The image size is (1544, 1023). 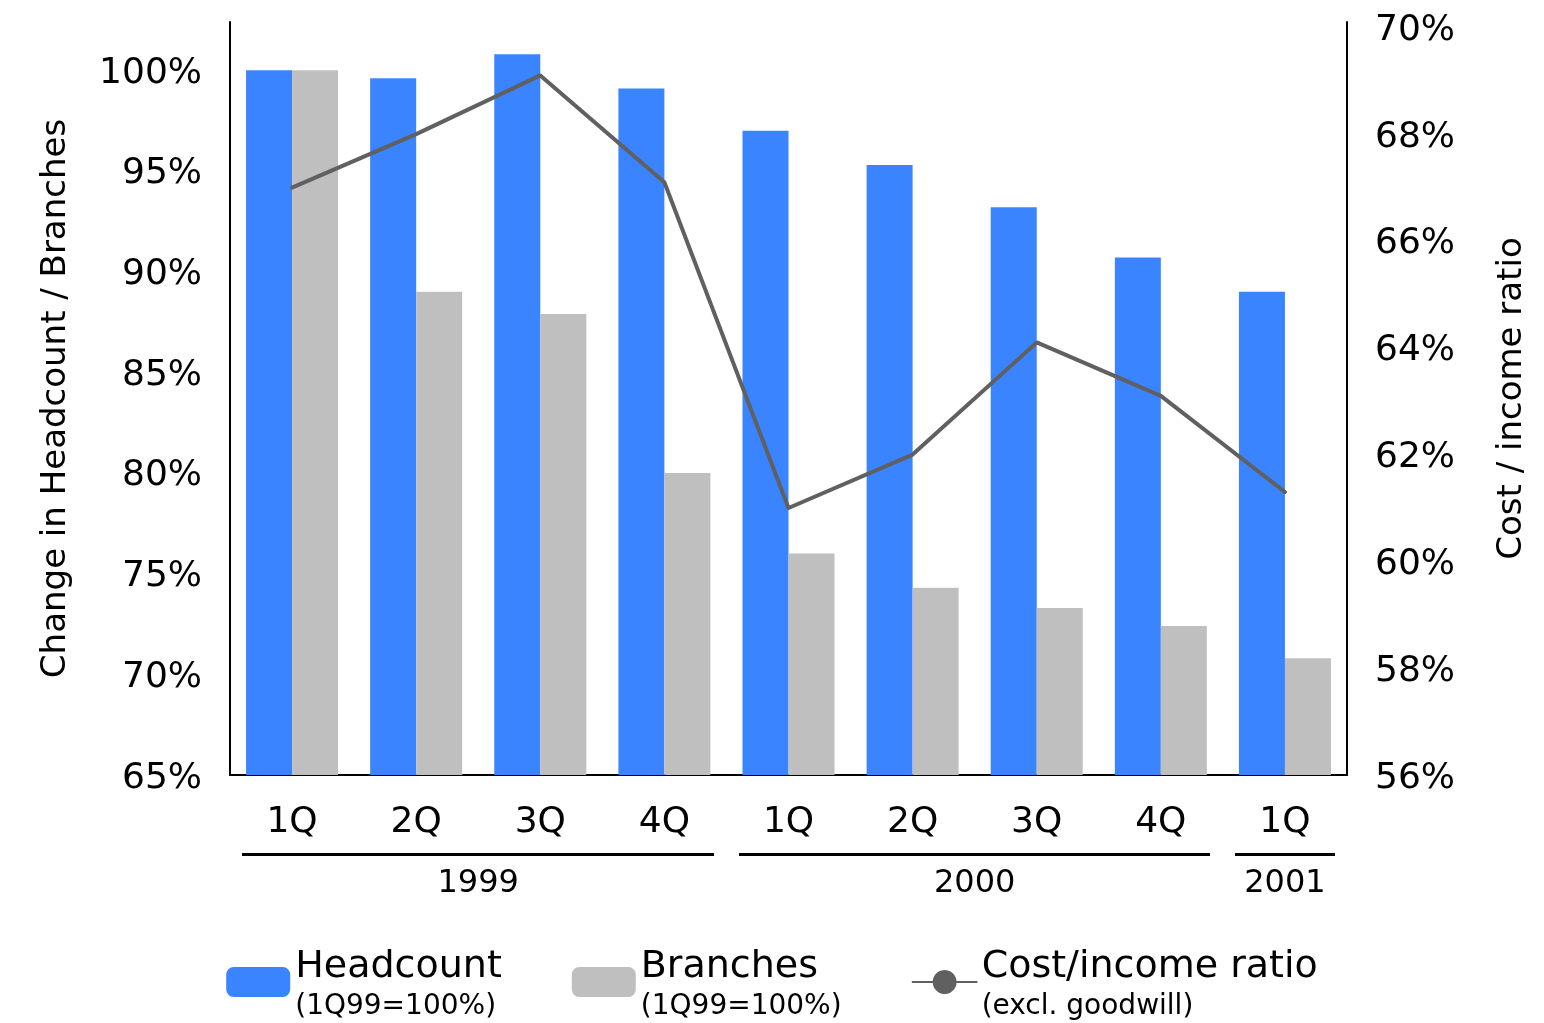 I want to click on y2-tick-label: 66%, so click(x=1415, y=241).